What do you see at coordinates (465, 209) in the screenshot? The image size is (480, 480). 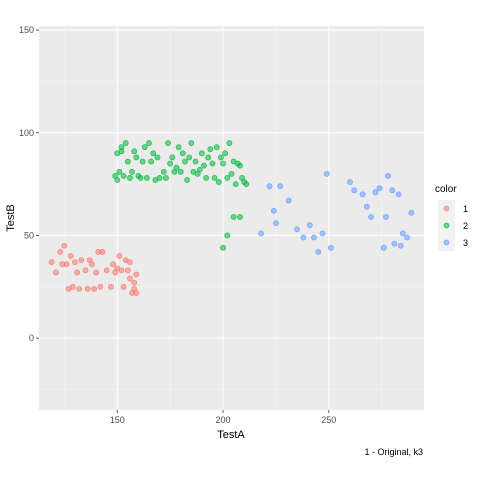 I see `legend-label-1: 1` at bounding box center [465, 209].